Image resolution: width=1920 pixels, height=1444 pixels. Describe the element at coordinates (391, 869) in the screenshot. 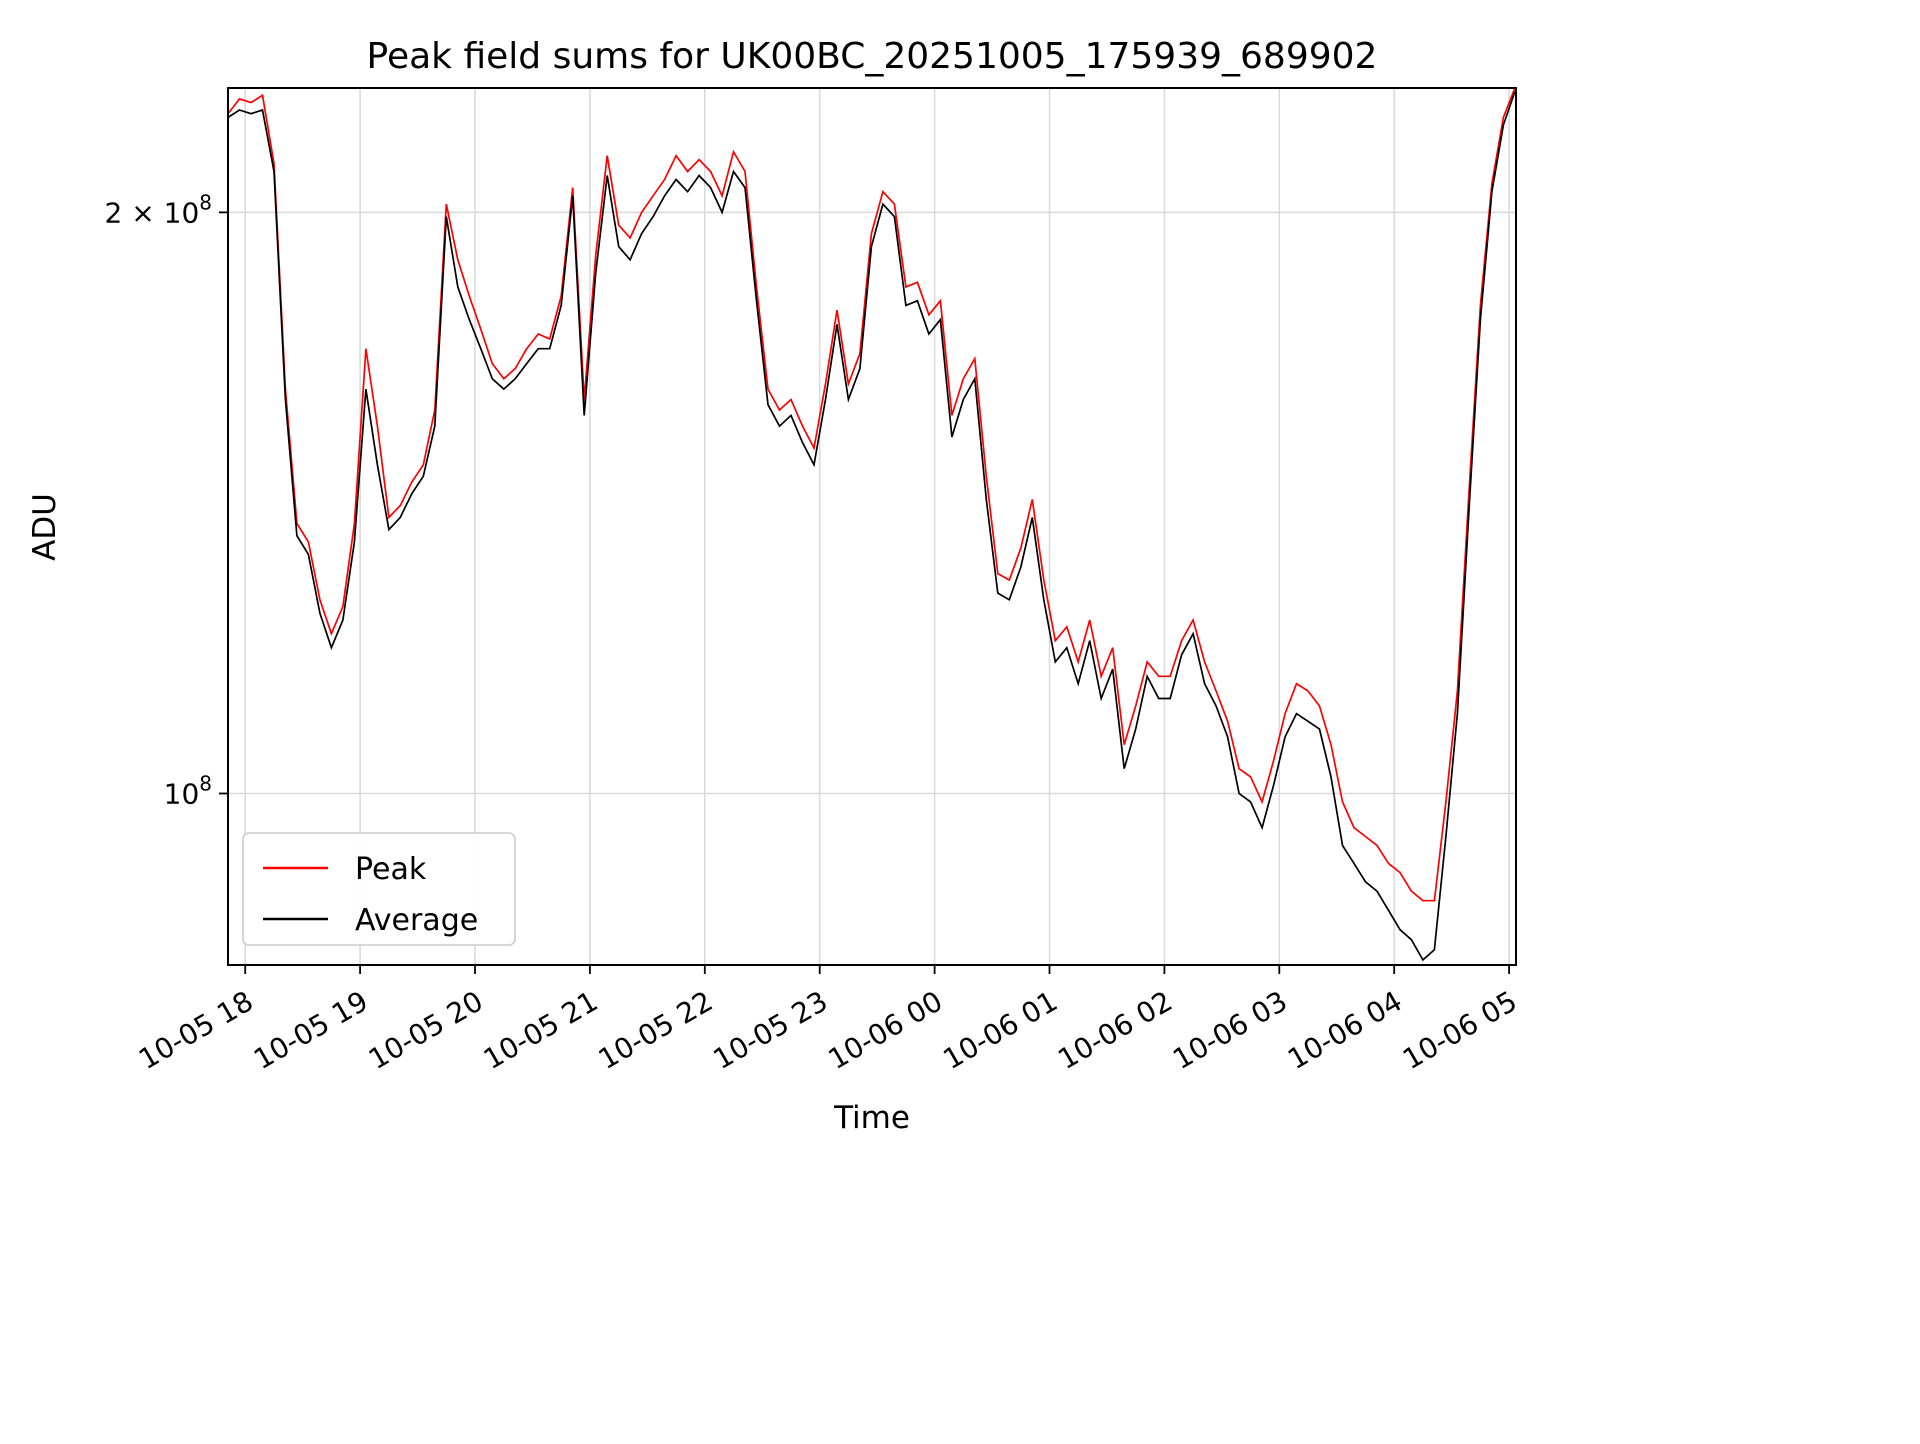

I see `legend-peak-label: Peak` at that location.